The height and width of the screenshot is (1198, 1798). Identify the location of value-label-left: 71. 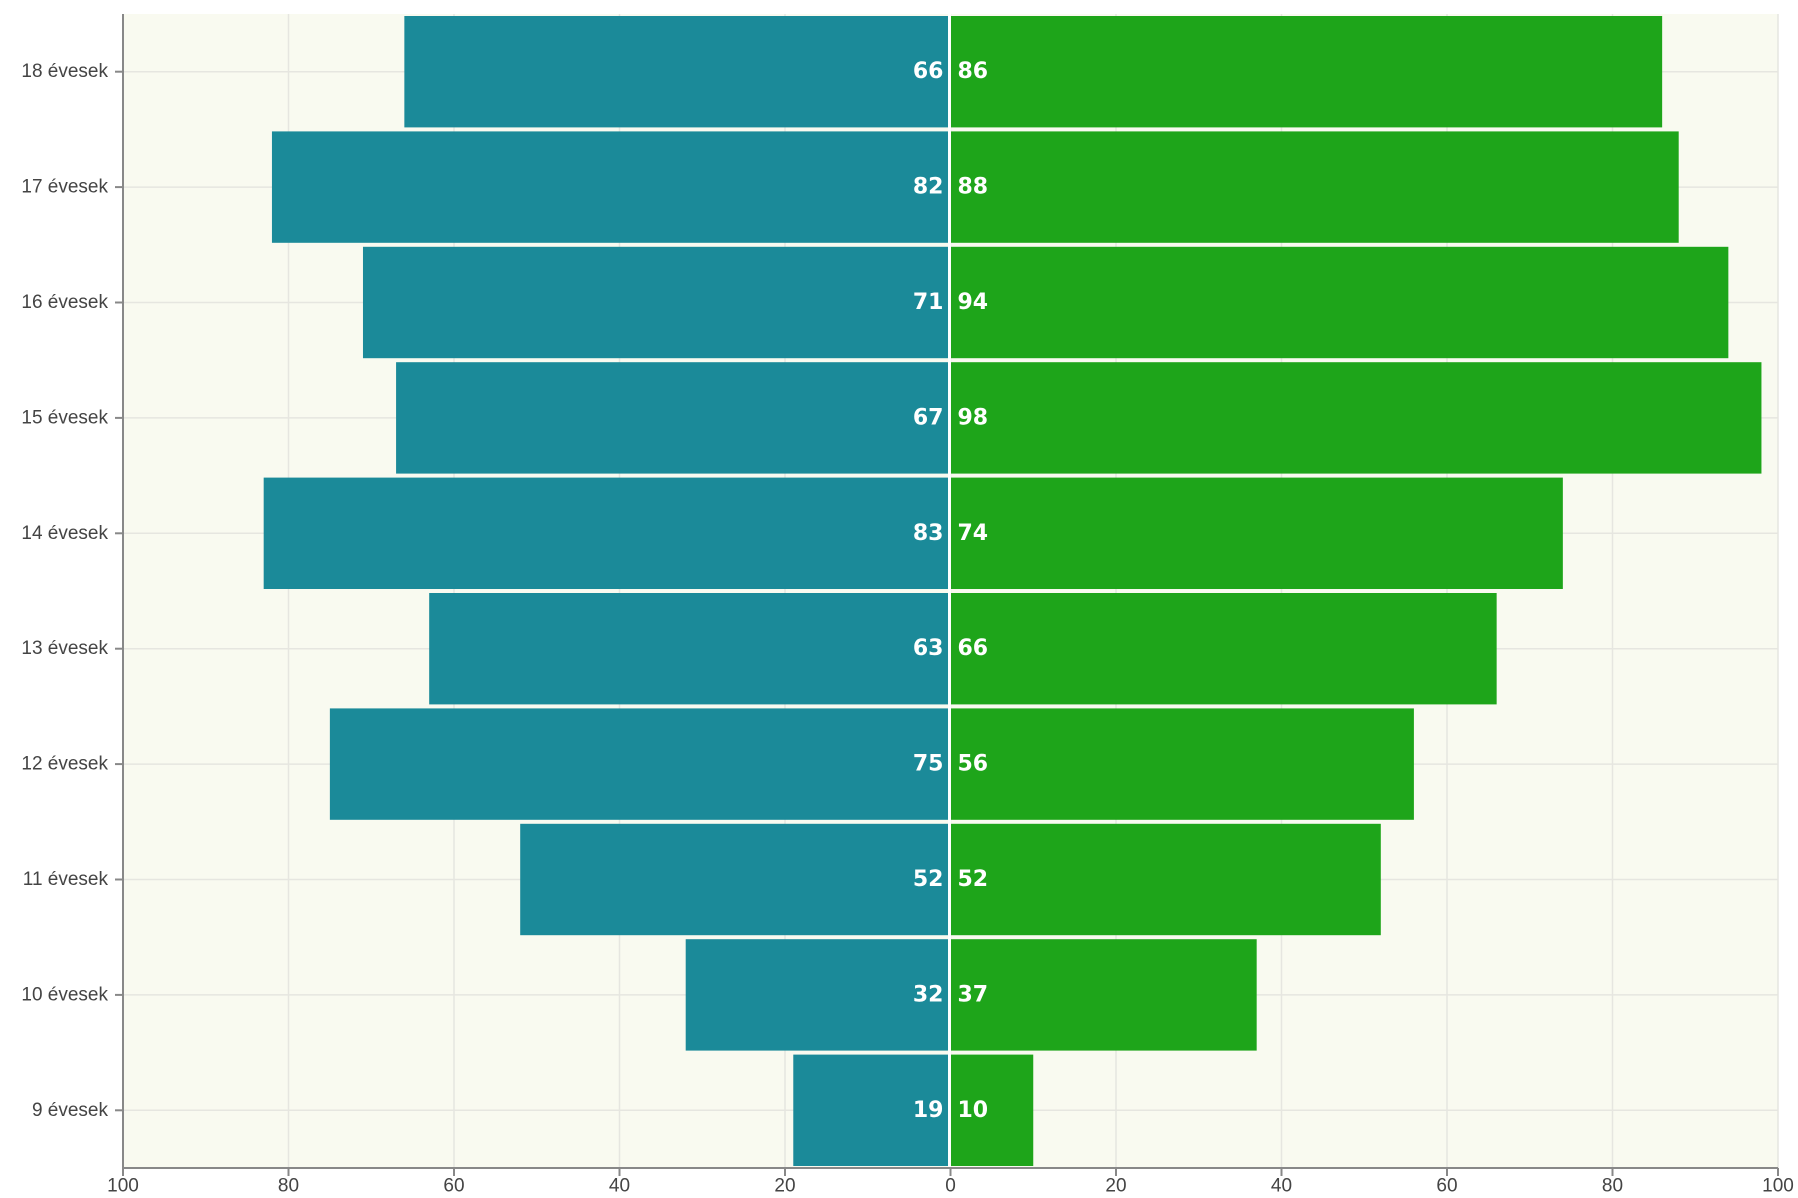
(928, 302).